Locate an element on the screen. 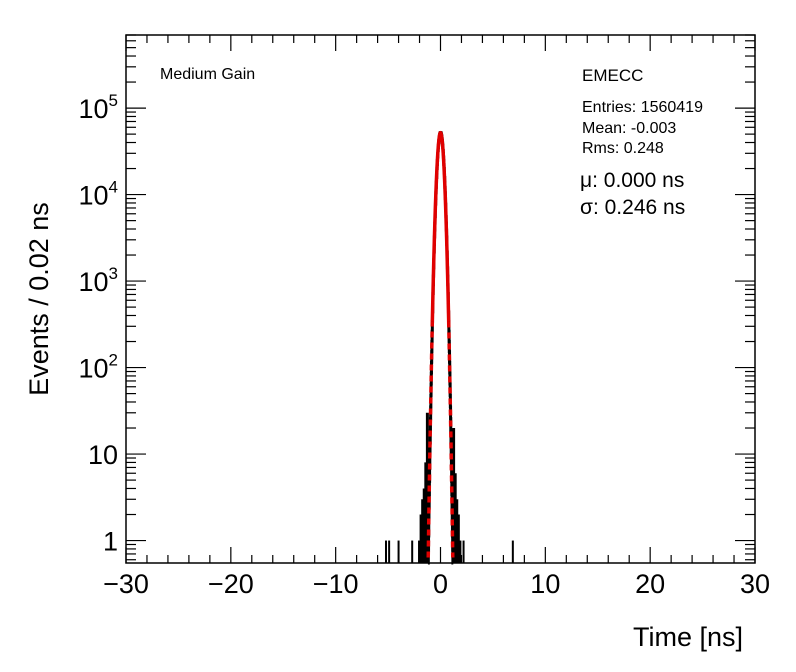  y-tick-label: 10⁵ is located at coordinates (98, 107).